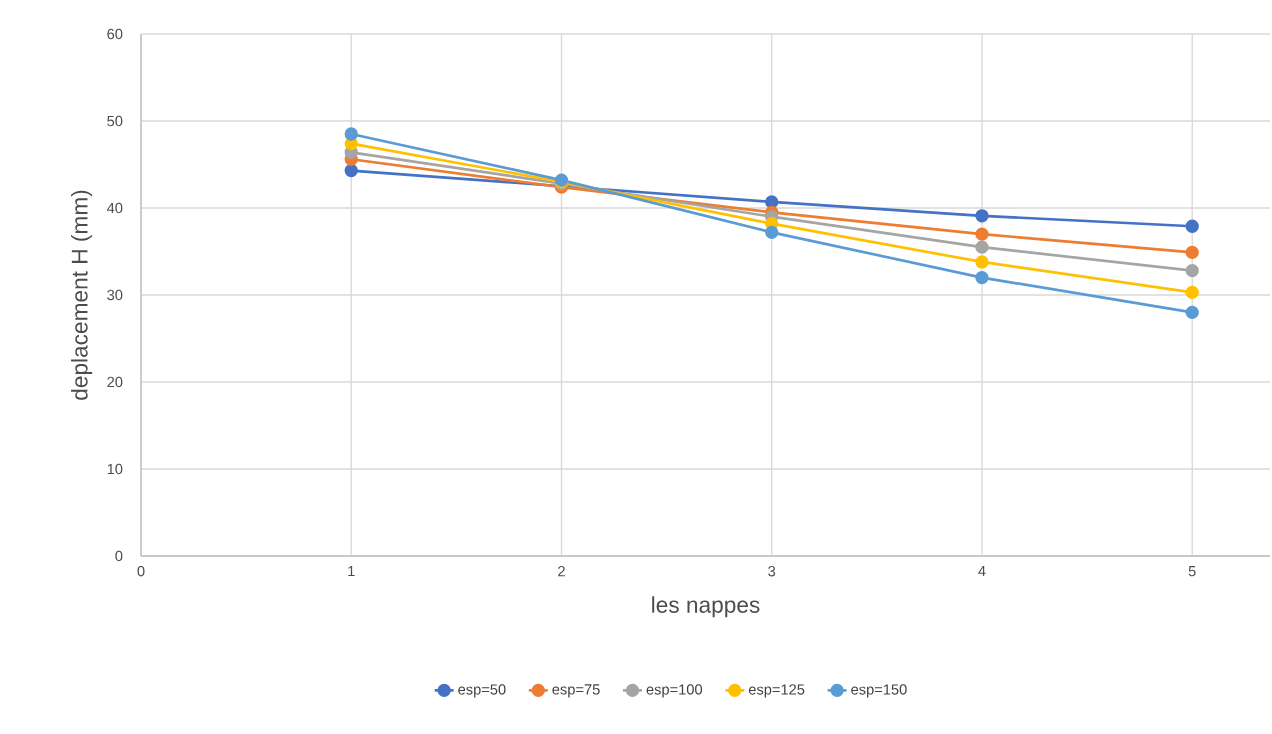  I want to click on x-tick-label: 1, so click(351, 571).